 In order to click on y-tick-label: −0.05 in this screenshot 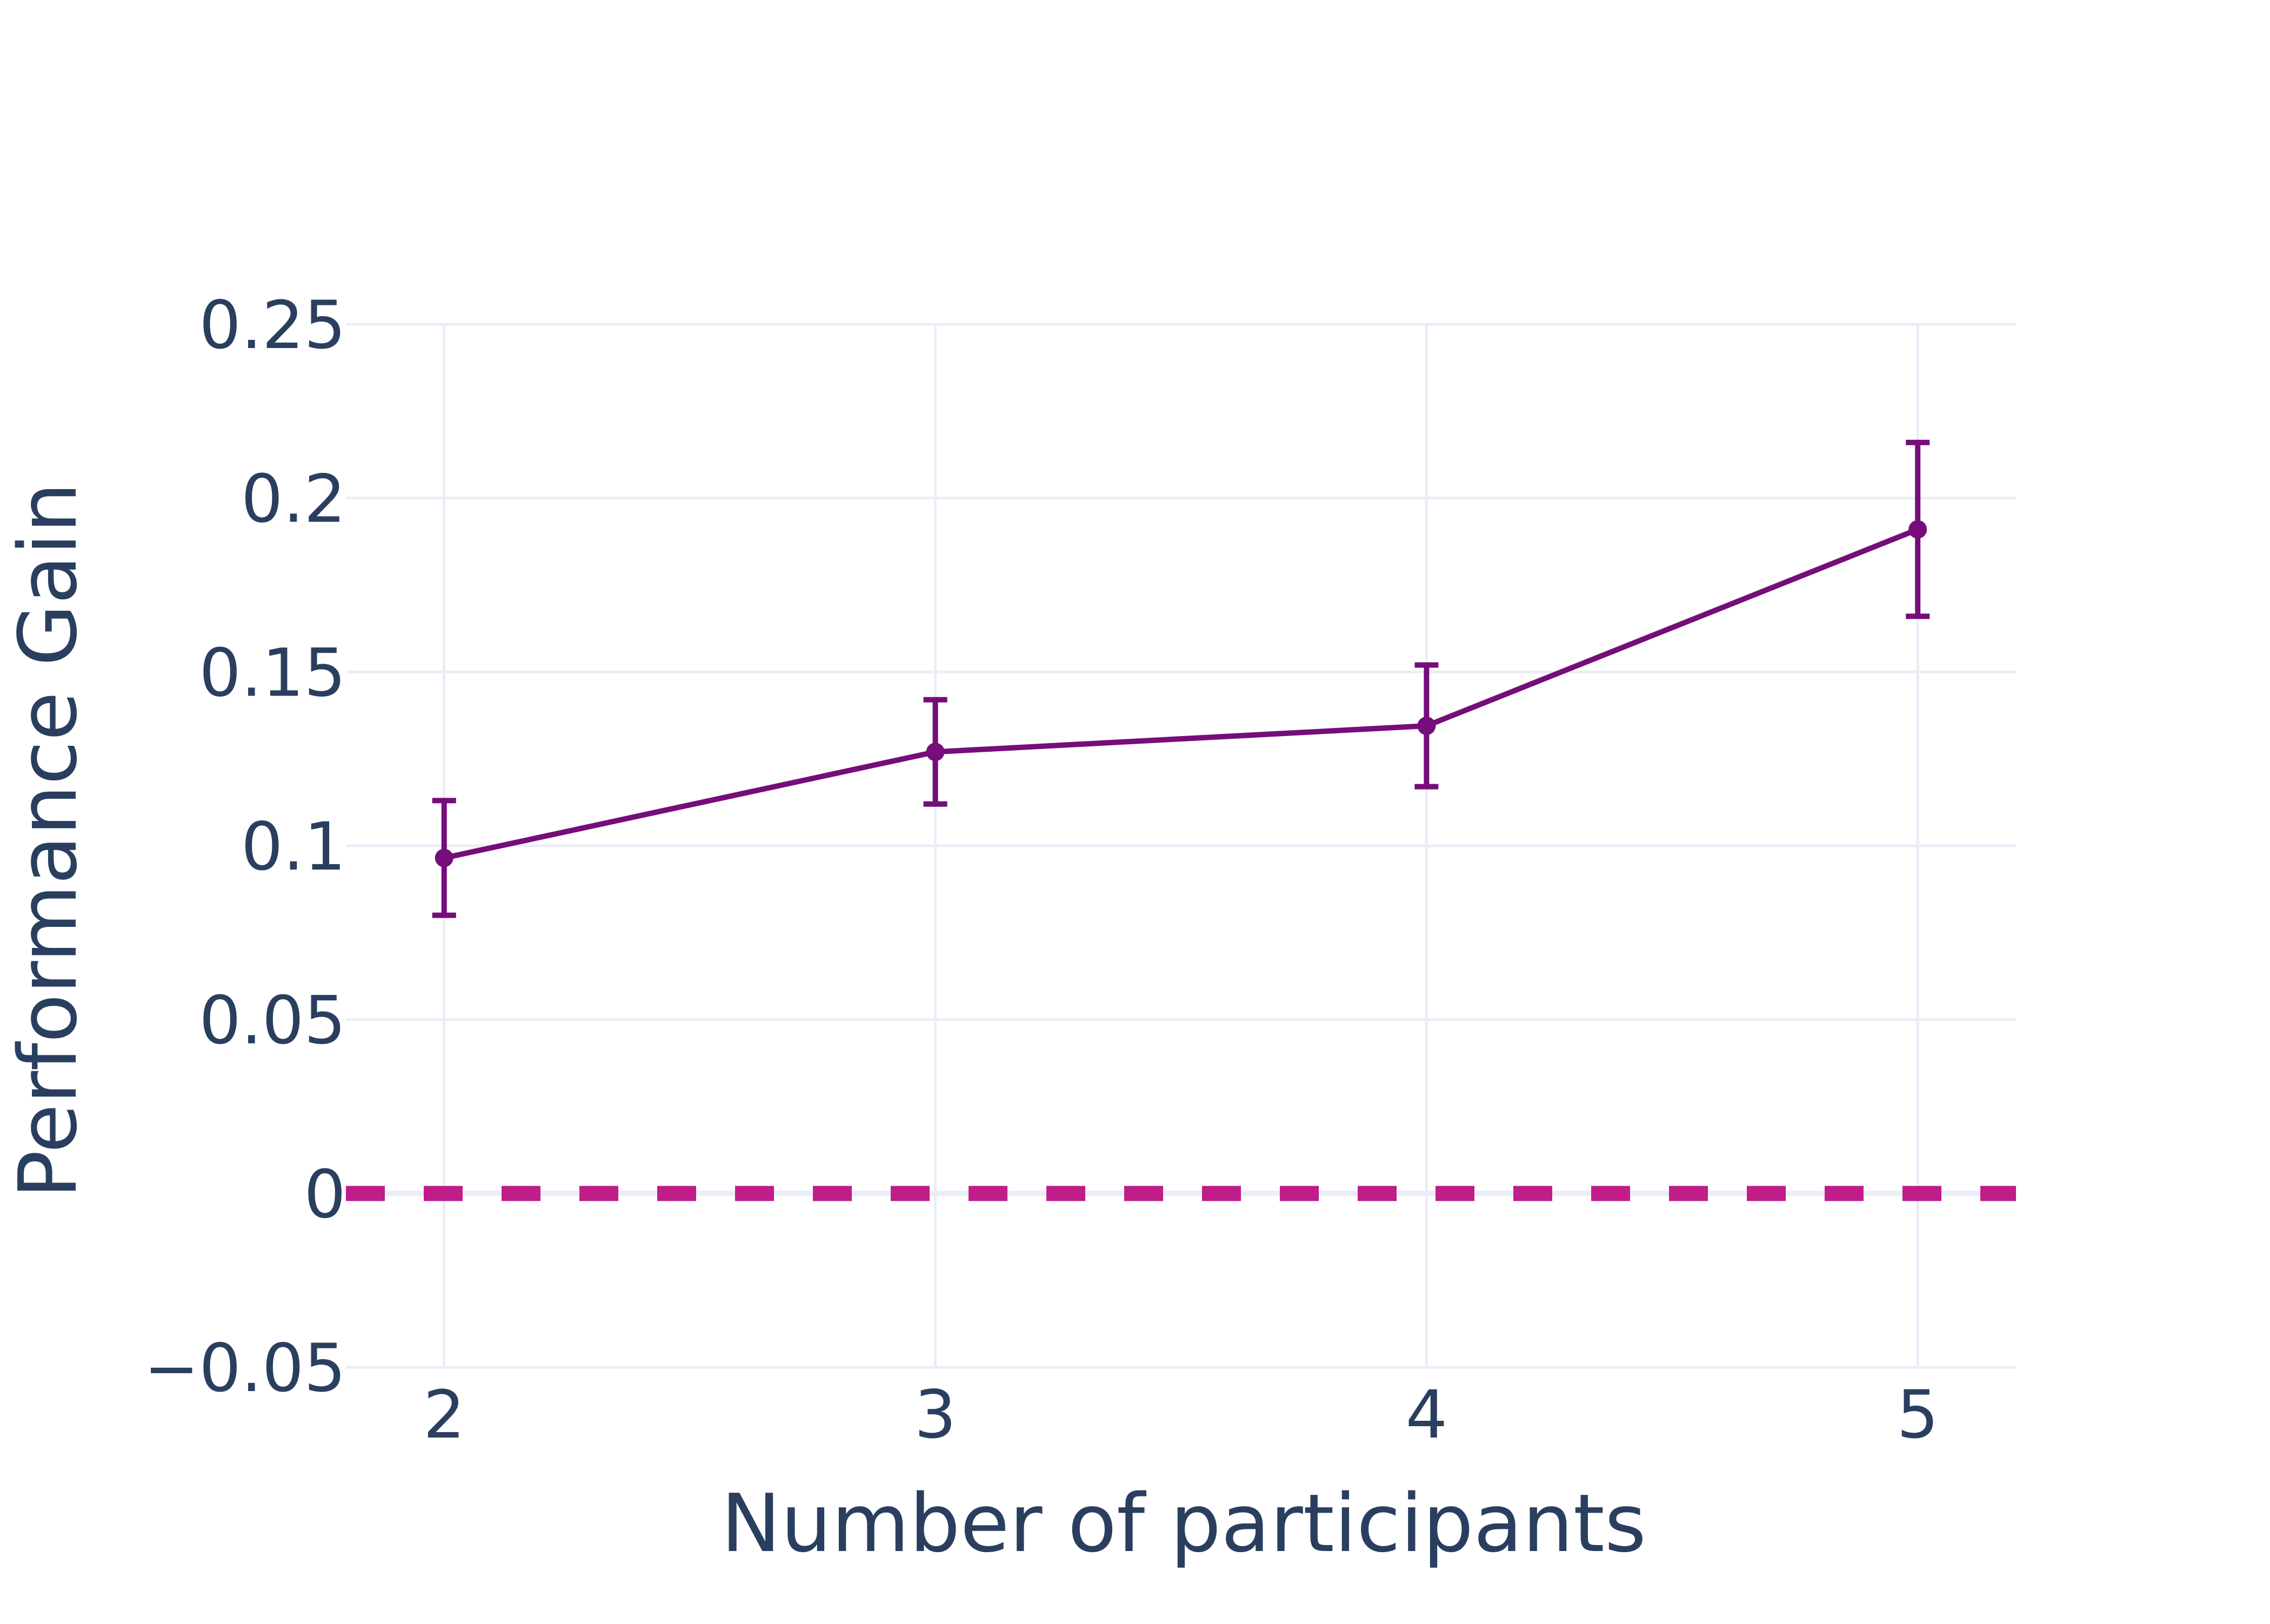, I will do `click(245, 1368)`.